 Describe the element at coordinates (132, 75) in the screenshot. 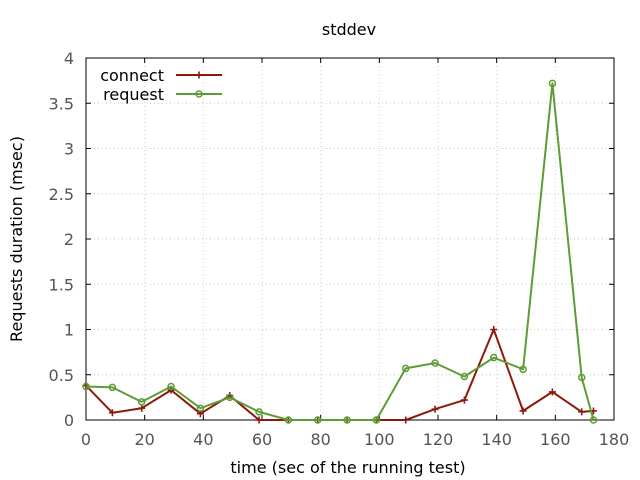

I see `legend-label: connect` at that location.